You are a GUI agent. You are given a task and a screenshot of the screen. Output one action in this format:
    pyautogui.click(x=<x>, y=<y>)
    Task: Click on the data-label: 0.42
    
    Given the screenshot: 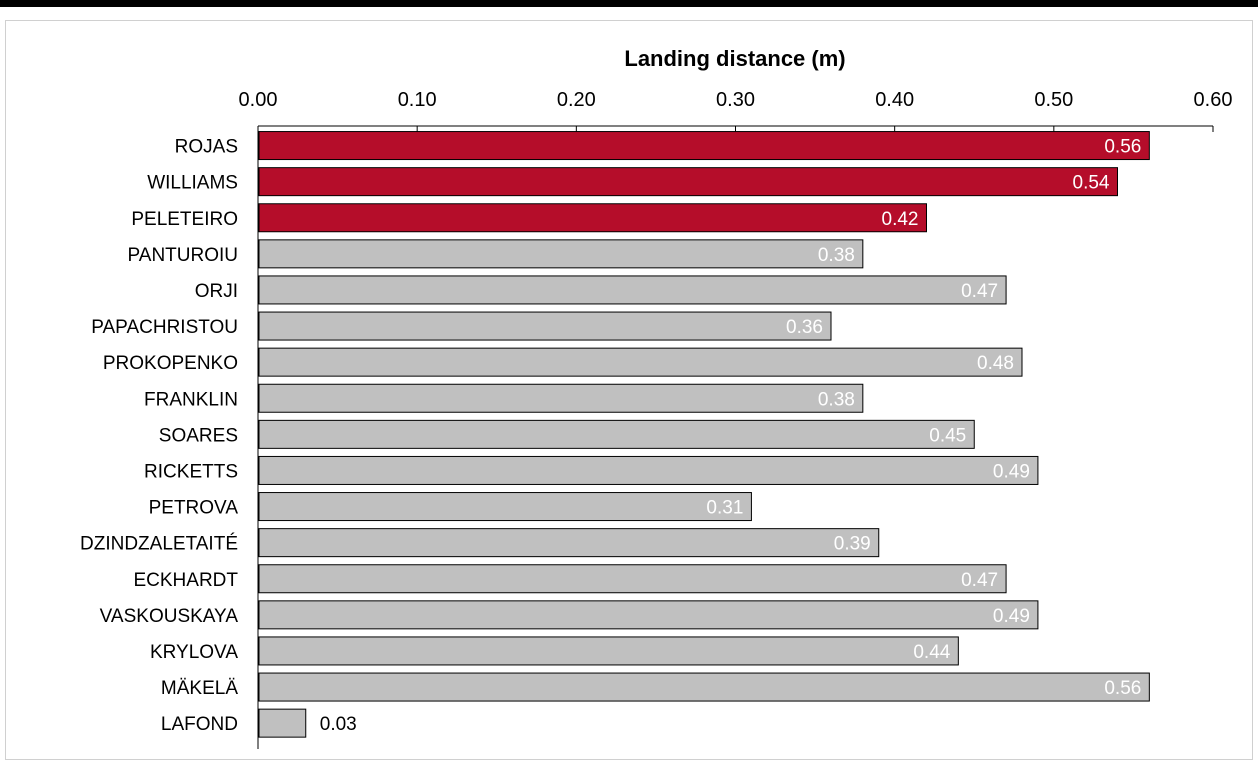 What is the action you would take?
    pyautogui.click(x=900, y=219)
    